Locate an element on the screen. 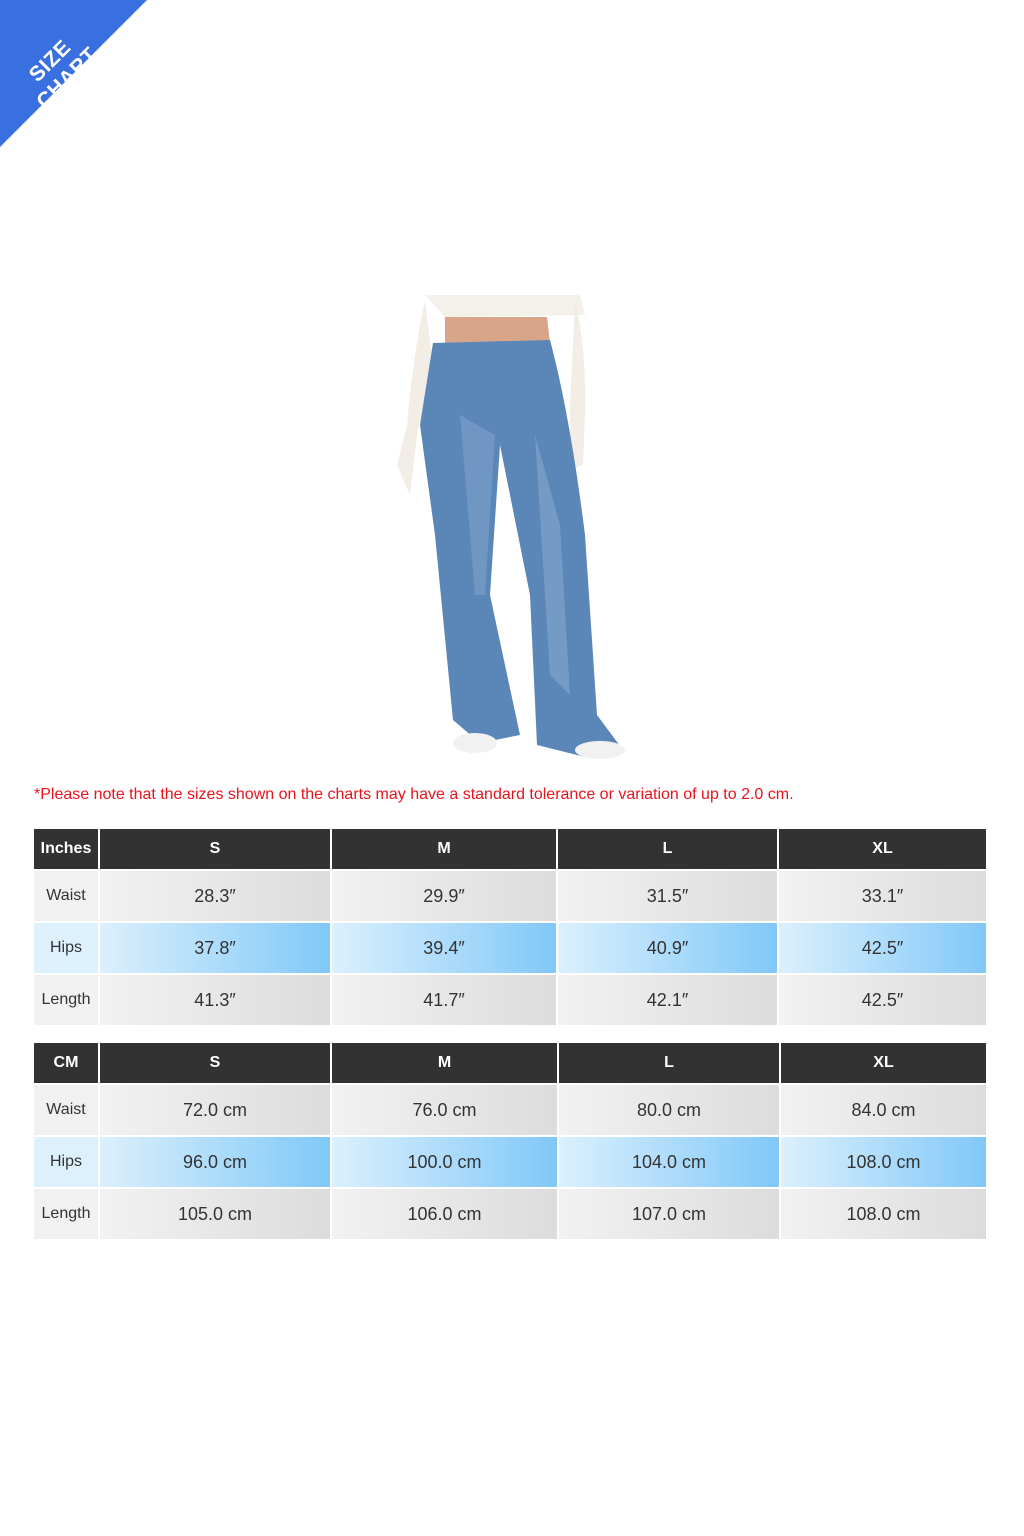  cell: 96.0 cm is located at coordinates (215, 1162).